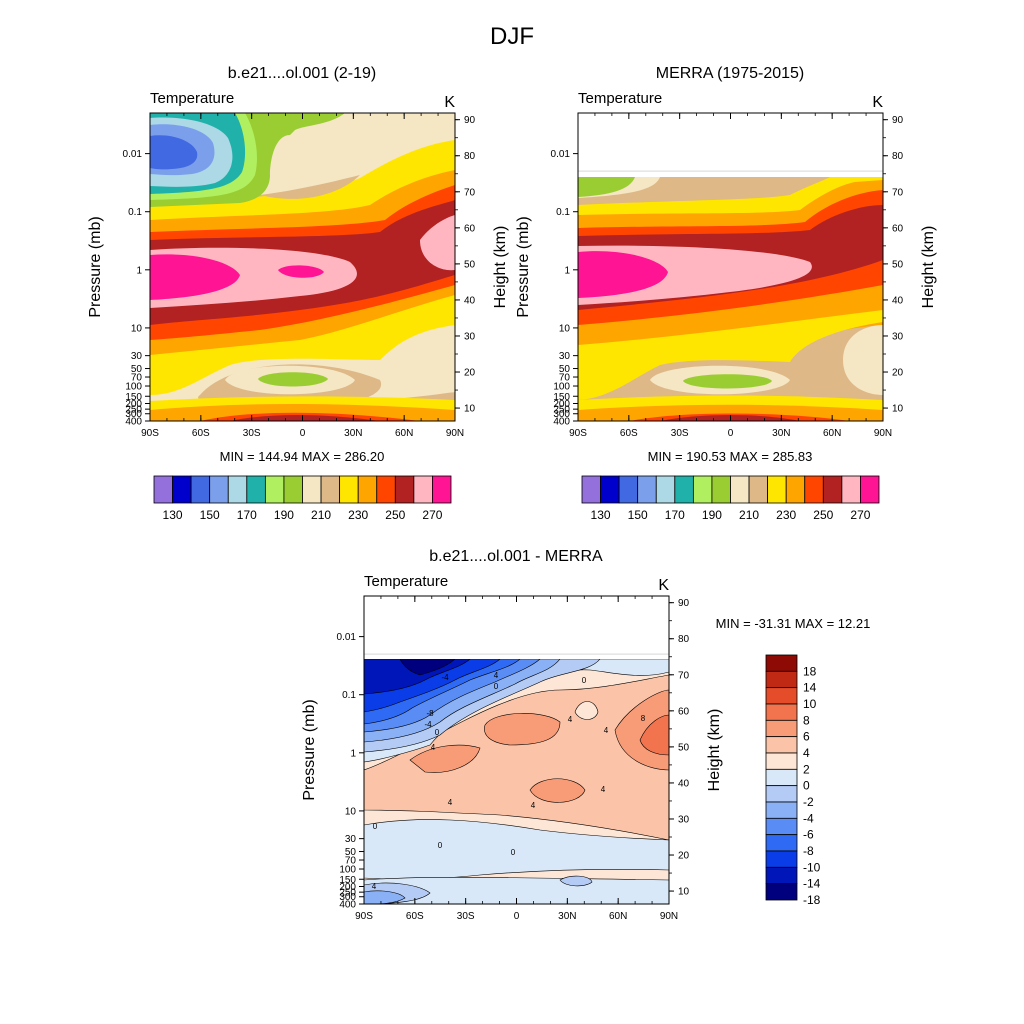 This screenshot has height=1024, width=1024. What do you see at coordinates (806, 720) in the screenshot?
I see `colorbar-label: 8` at bounding box center [806, 720].